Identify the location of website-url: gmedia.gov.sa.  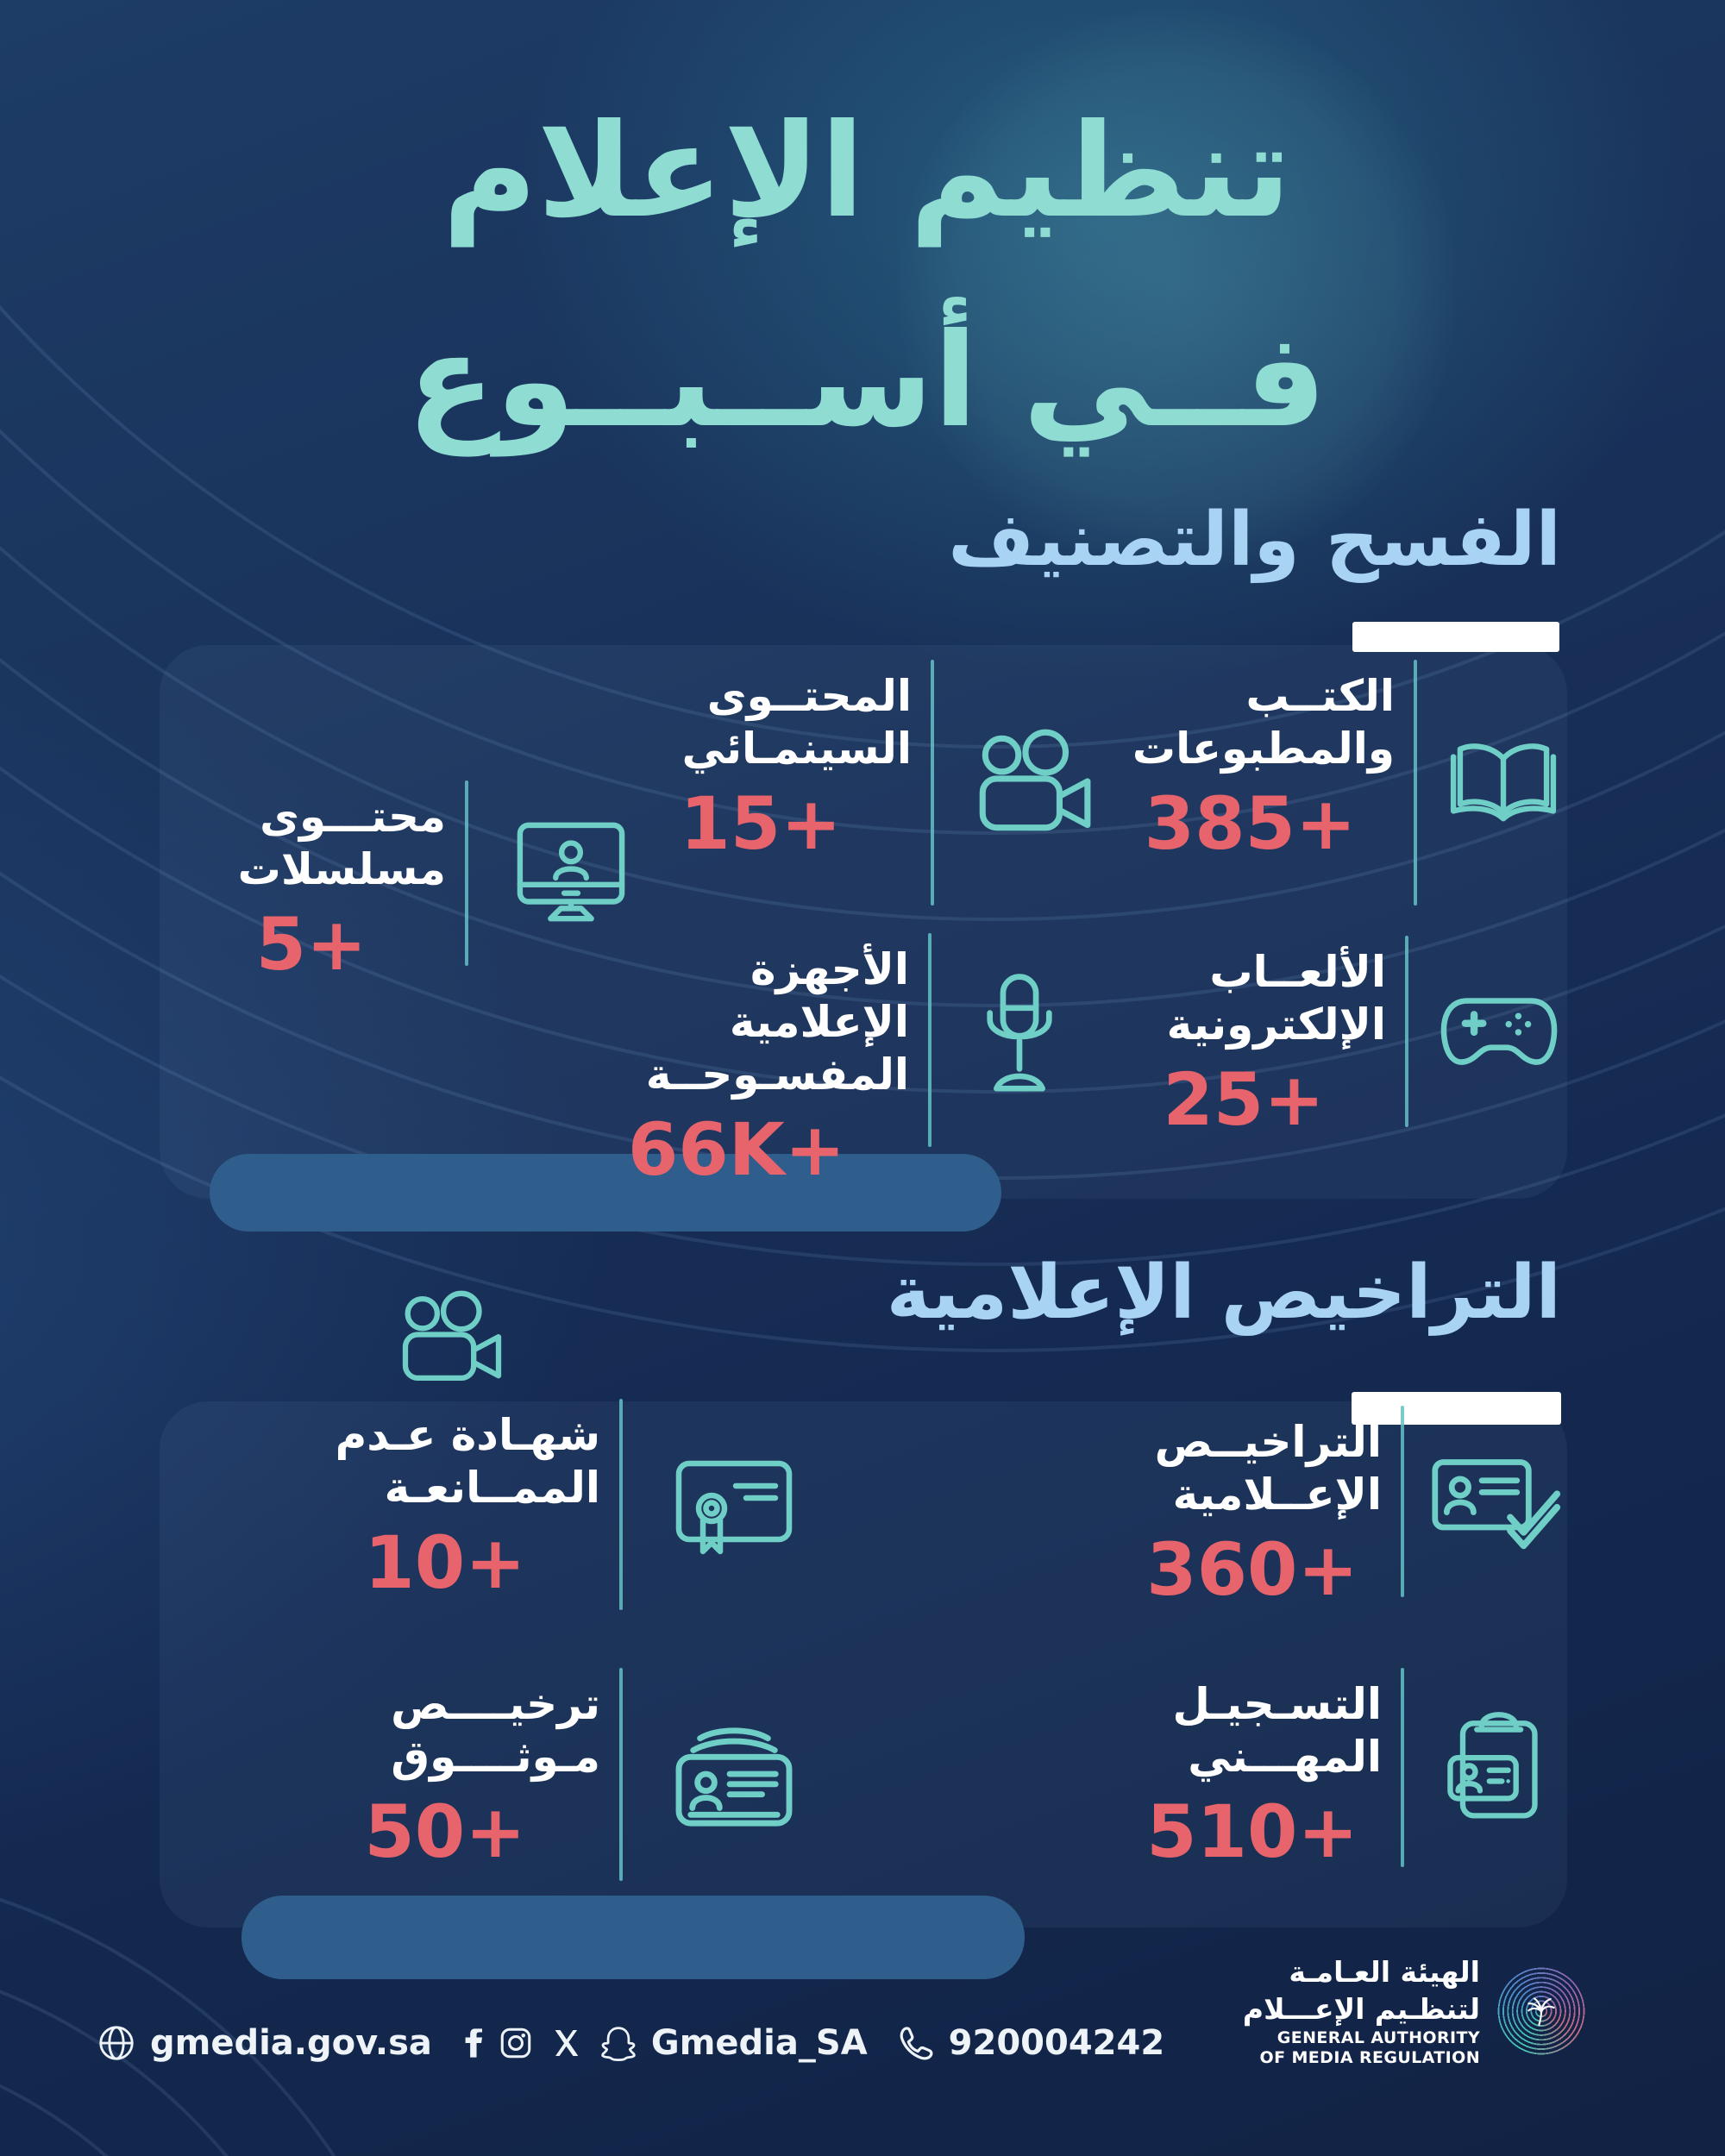
(291, 2043).